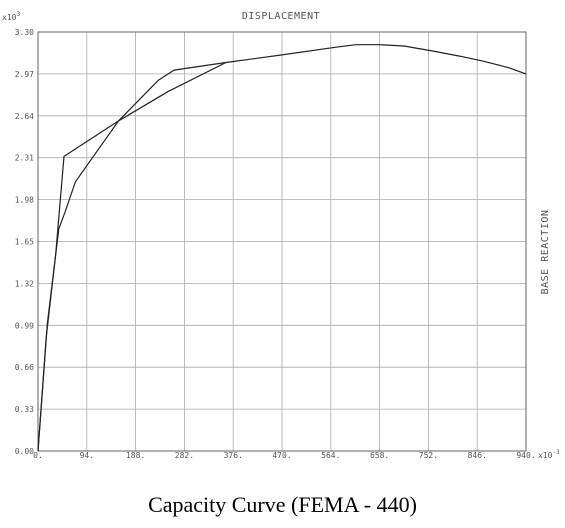  What do you see at coordinates (38, 455) in the screenshot?
I see `x-tick-label: 0.` at bounding box center [38, 455].